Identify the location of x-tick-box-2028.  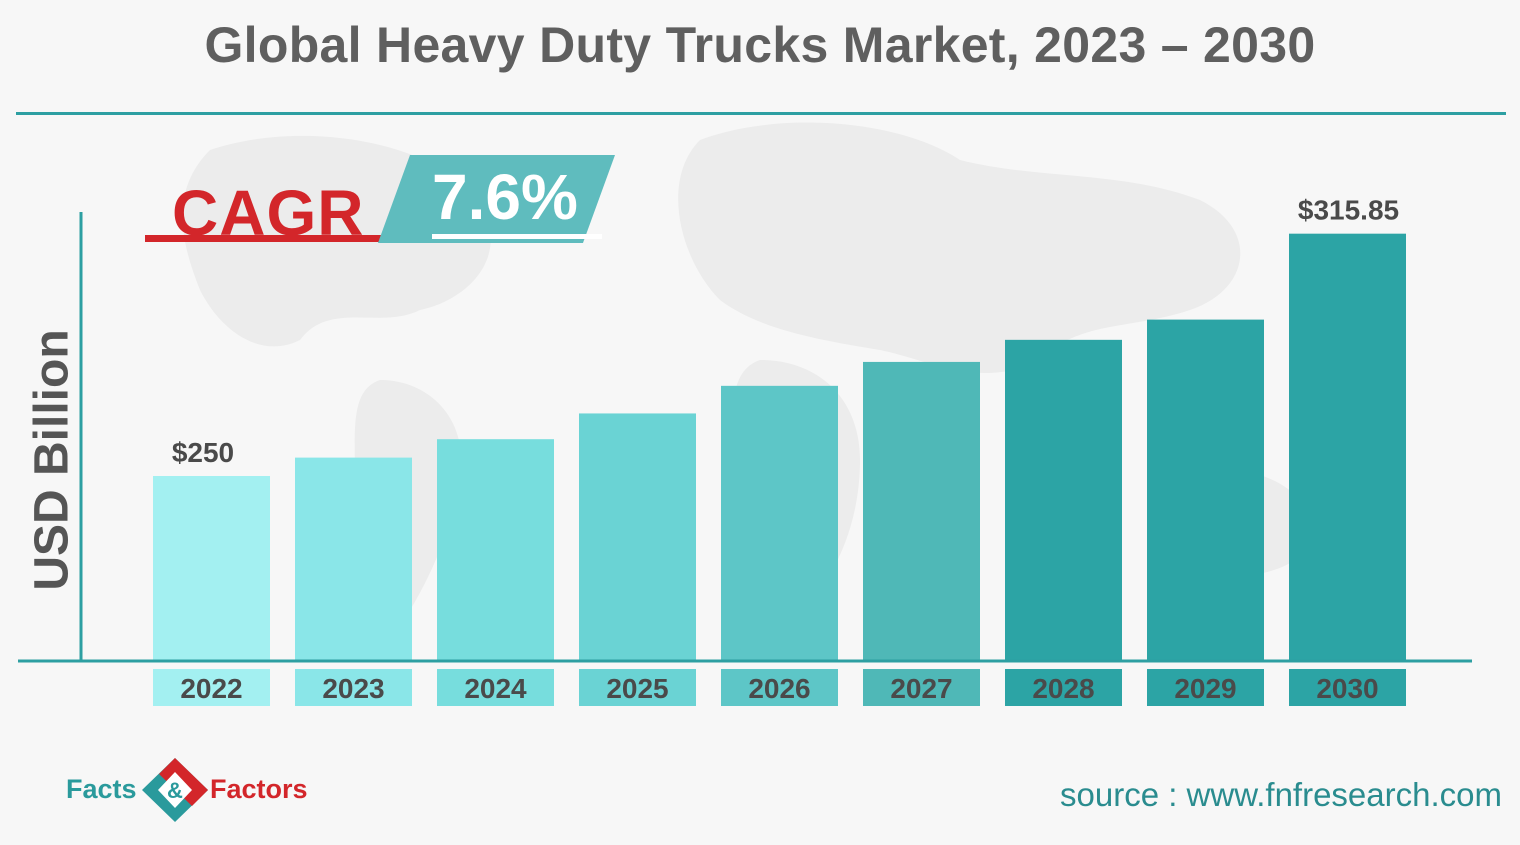
(1063, 687).